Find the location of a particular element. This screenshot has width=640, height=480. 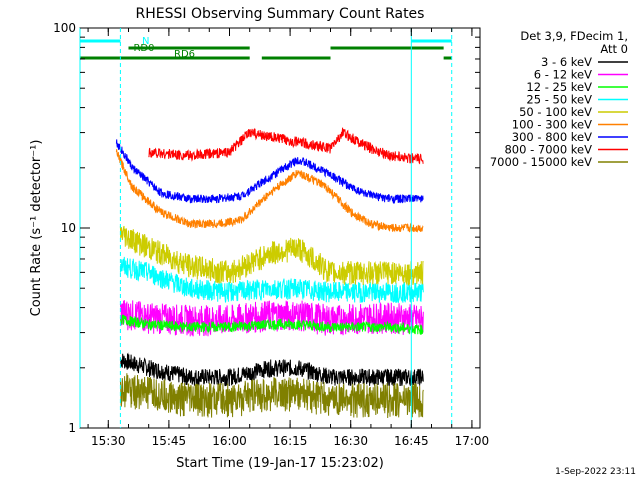

x-tick-label: 16:45 is located at coordinates (411, 441).